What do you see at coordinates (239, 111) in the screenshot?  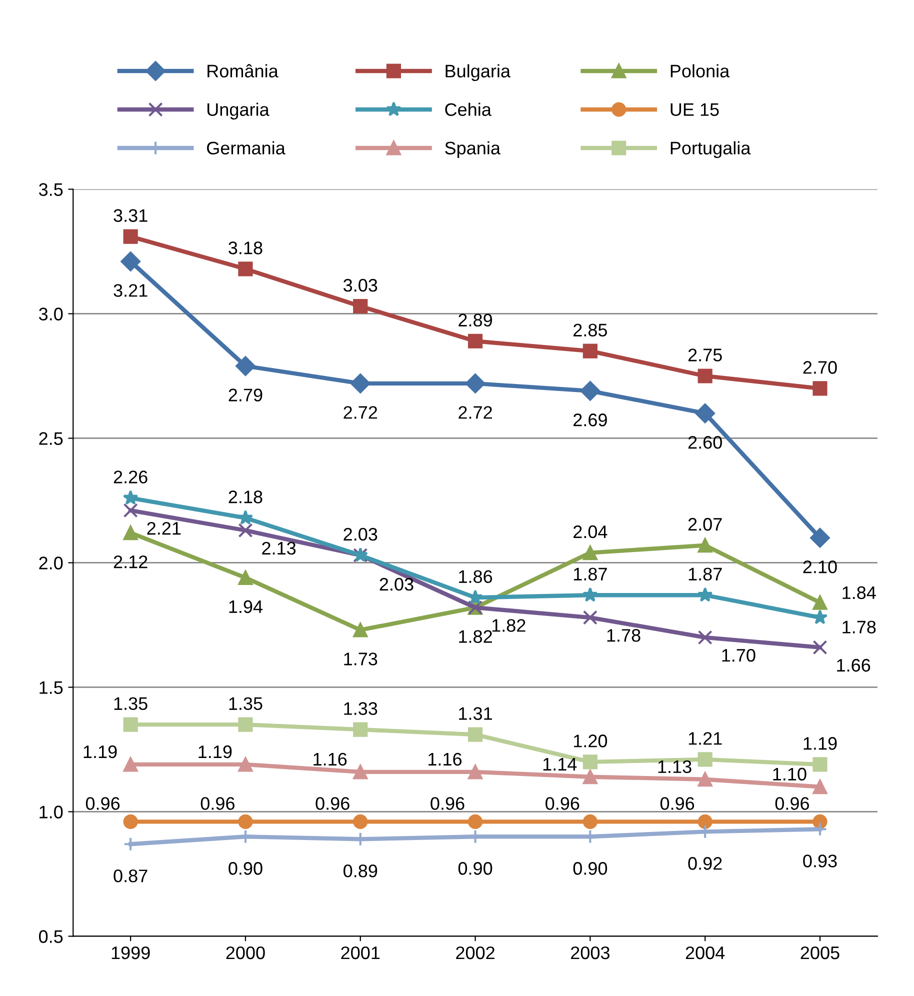 I see `legend-label: Ungaria` at bounding box center [239, 111].